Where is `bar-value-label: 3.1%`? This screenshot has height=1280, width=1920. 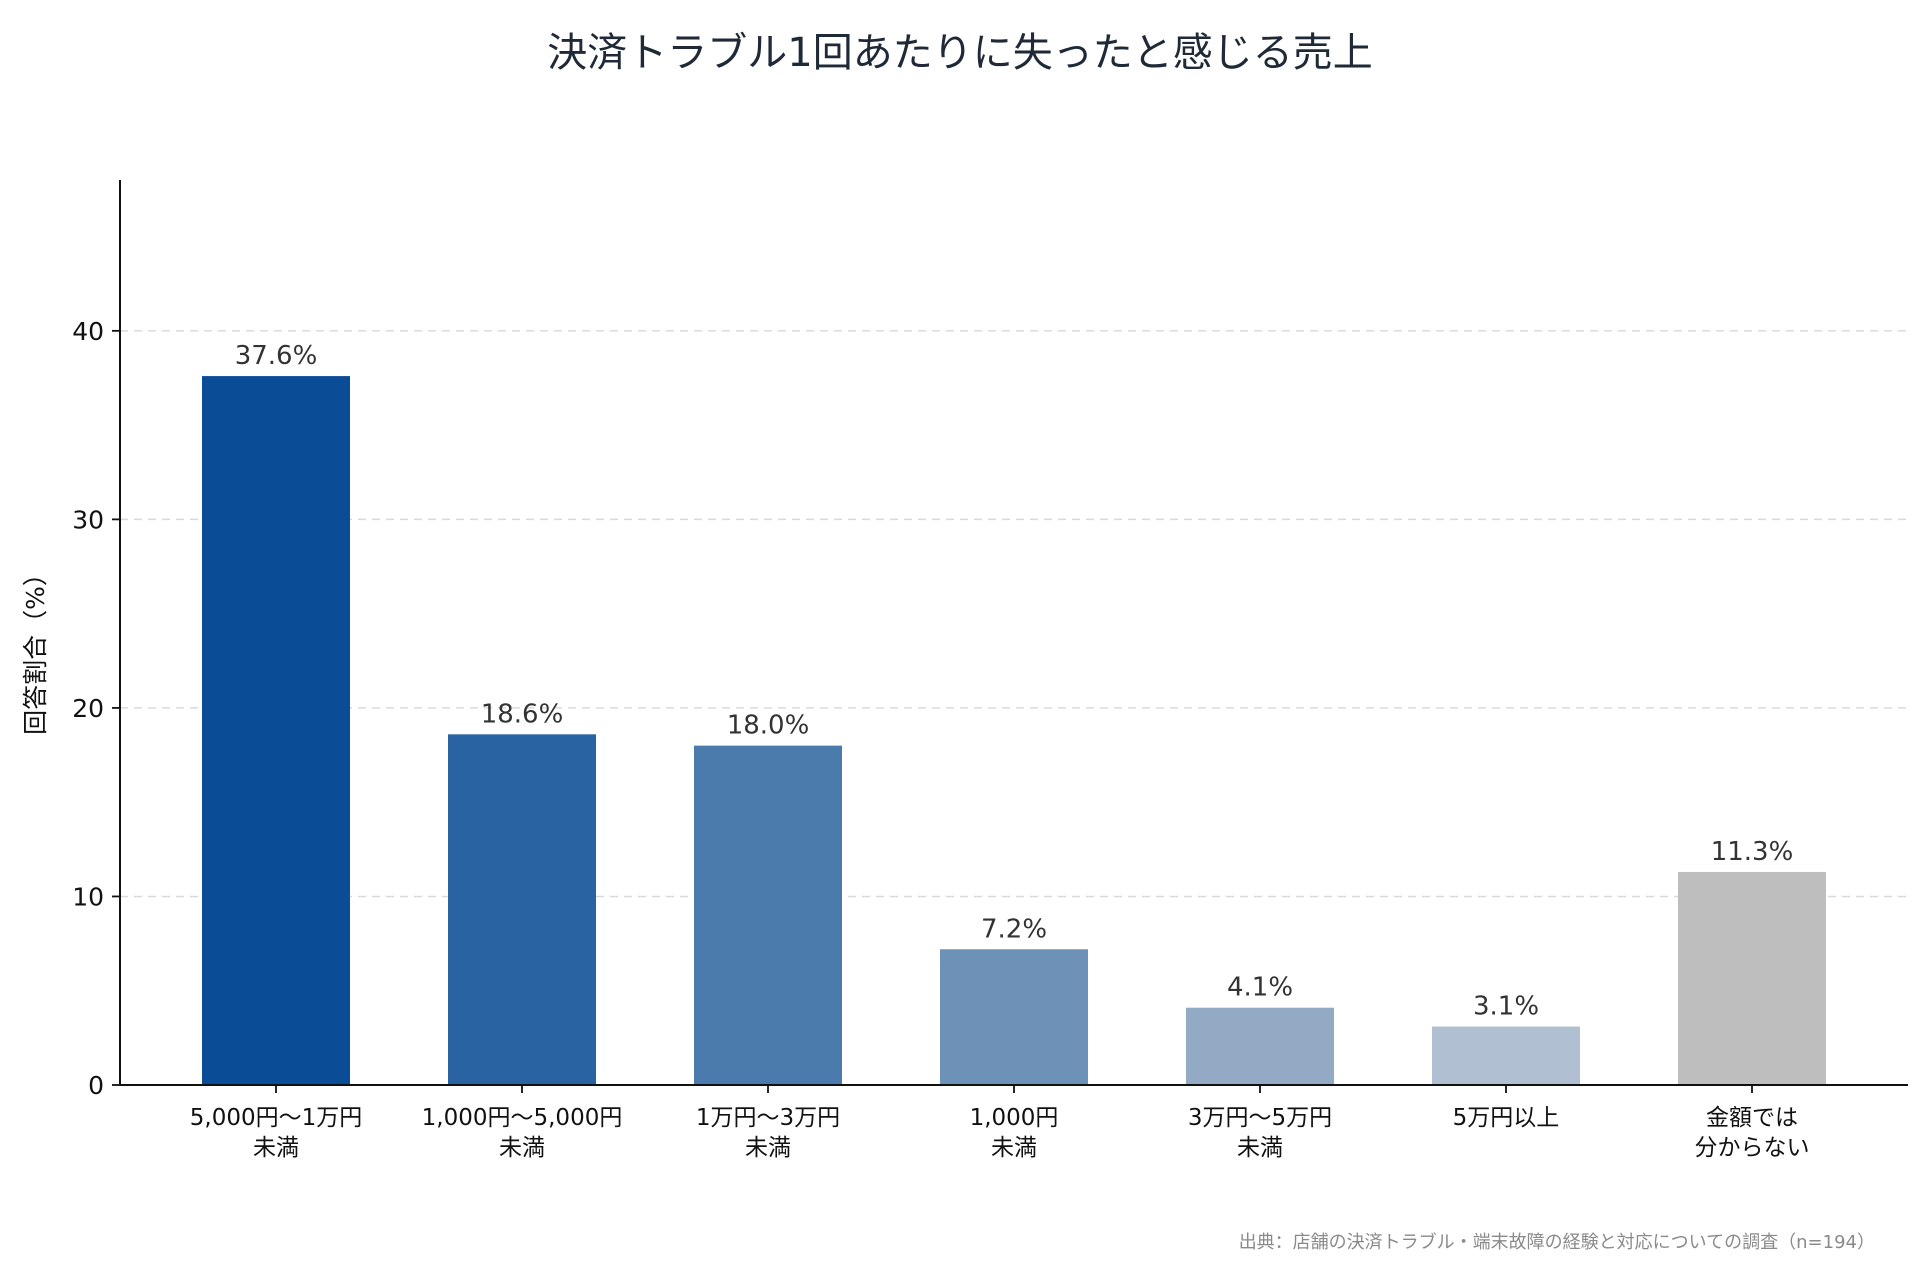
bar-value-label: 3.1% is located at coordinates (1506, 1007).